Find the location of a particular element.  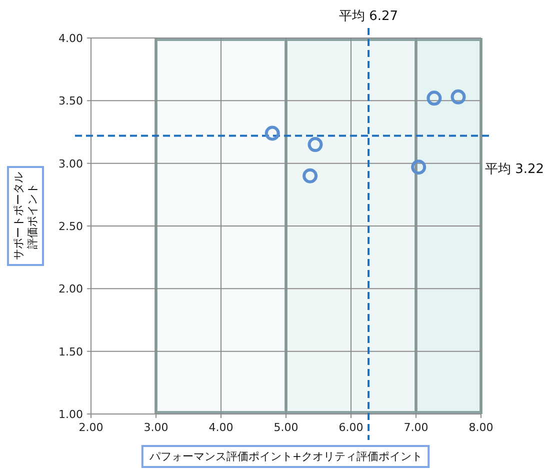

y-tick-label: 3.00 is located at coordinates (70, 163).